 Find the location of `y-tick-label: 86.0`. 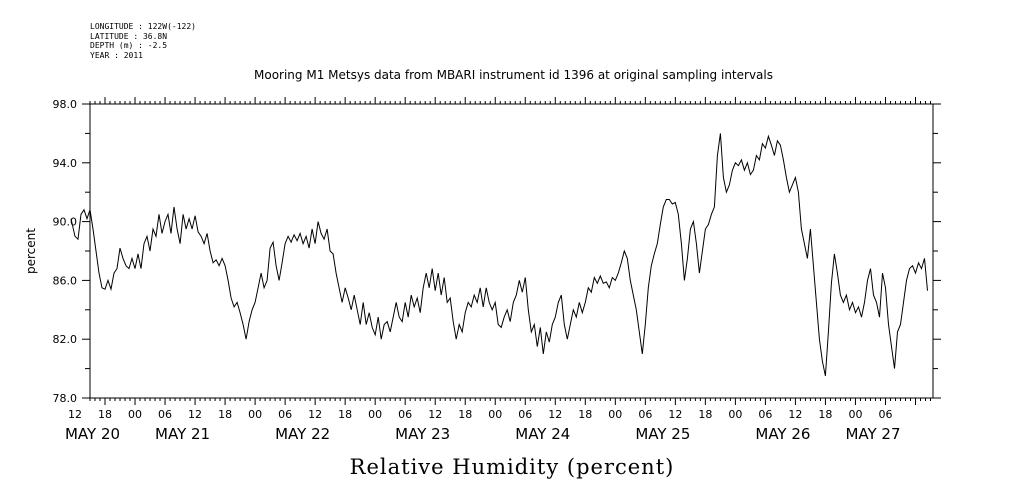

y-tick-label: 86.0 is located at coordinates (65, 280).